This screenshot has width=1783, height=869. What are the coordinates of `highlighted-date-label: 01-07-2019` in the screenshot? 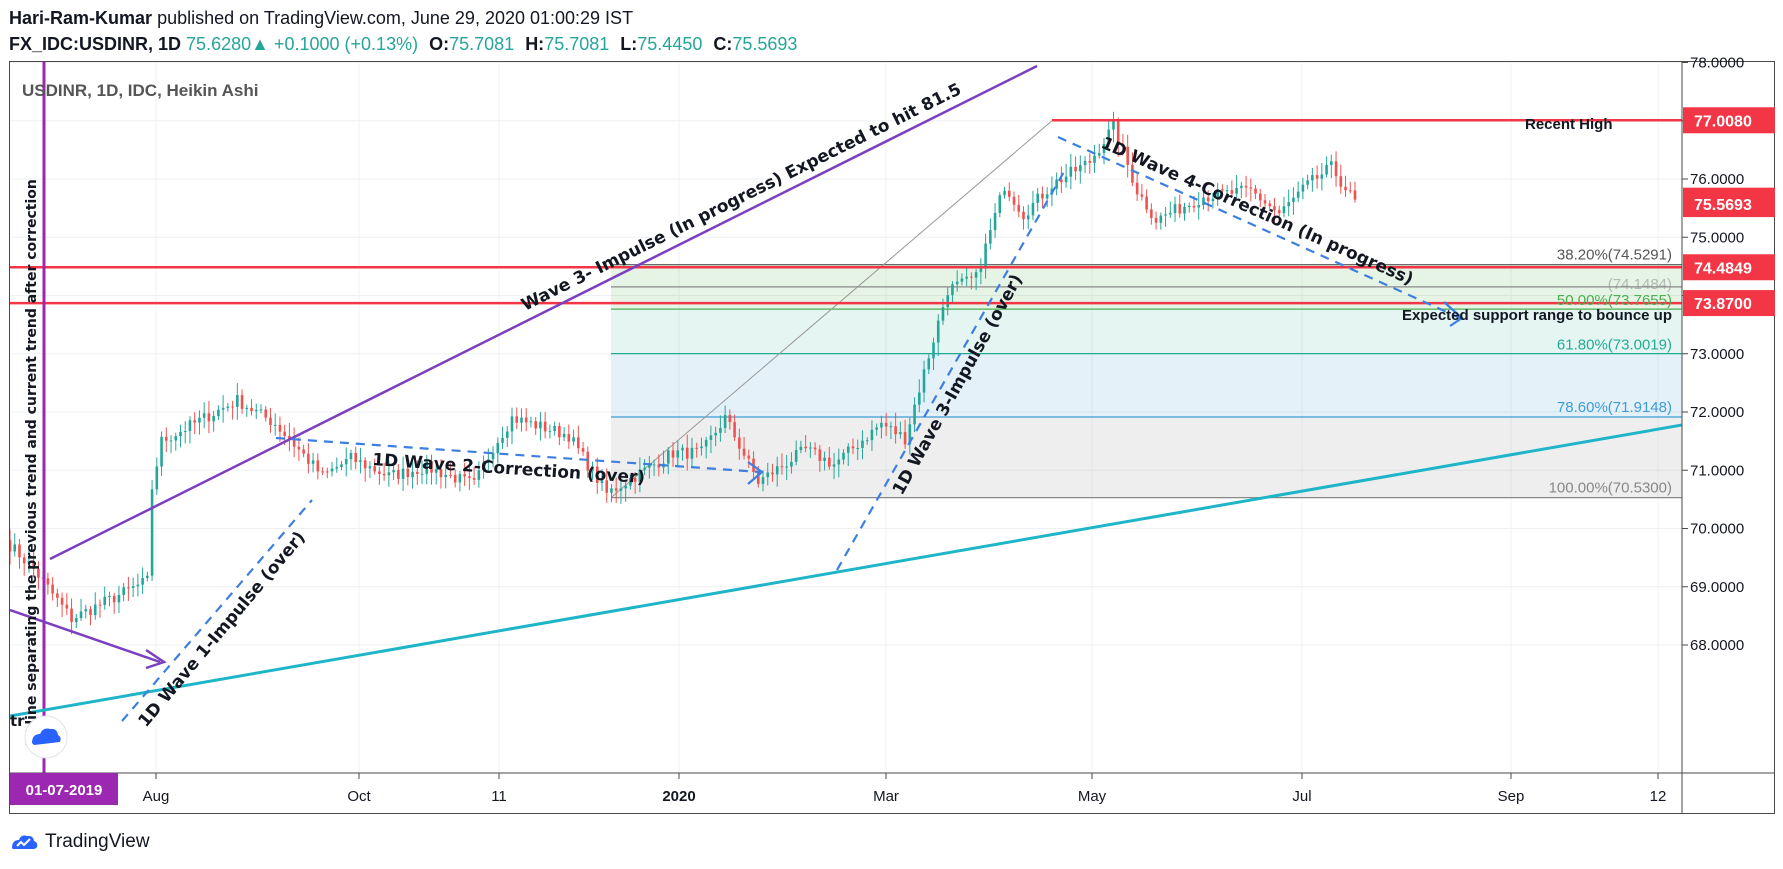 It's located at (64, 790).